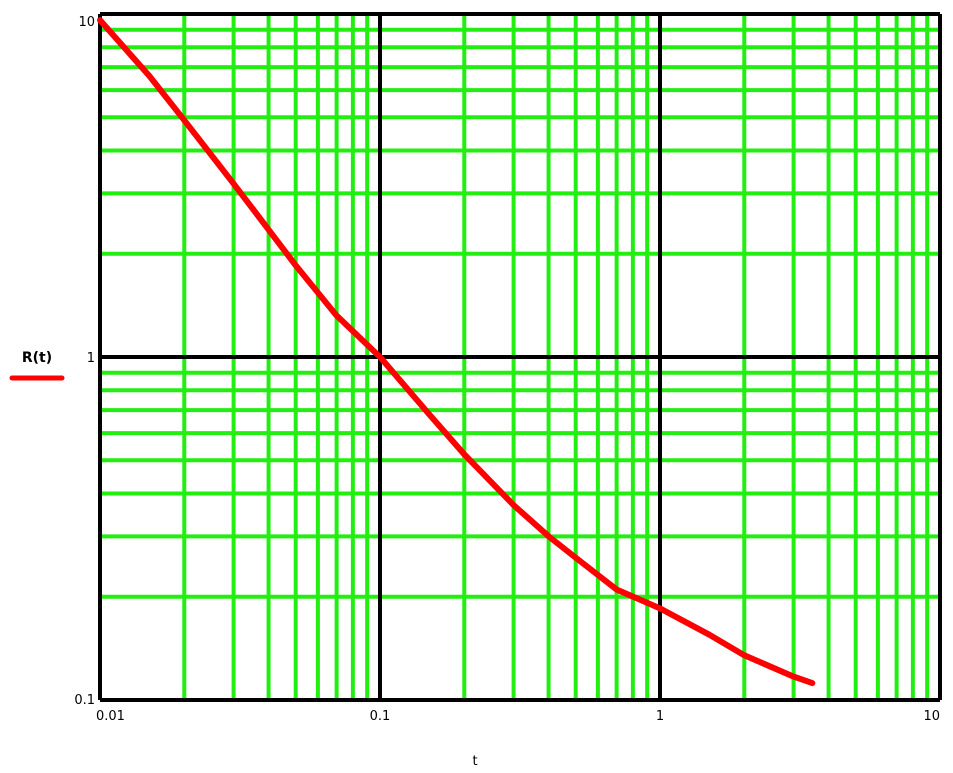  I want to click on x-tick-label: 10, so click(931, 716).